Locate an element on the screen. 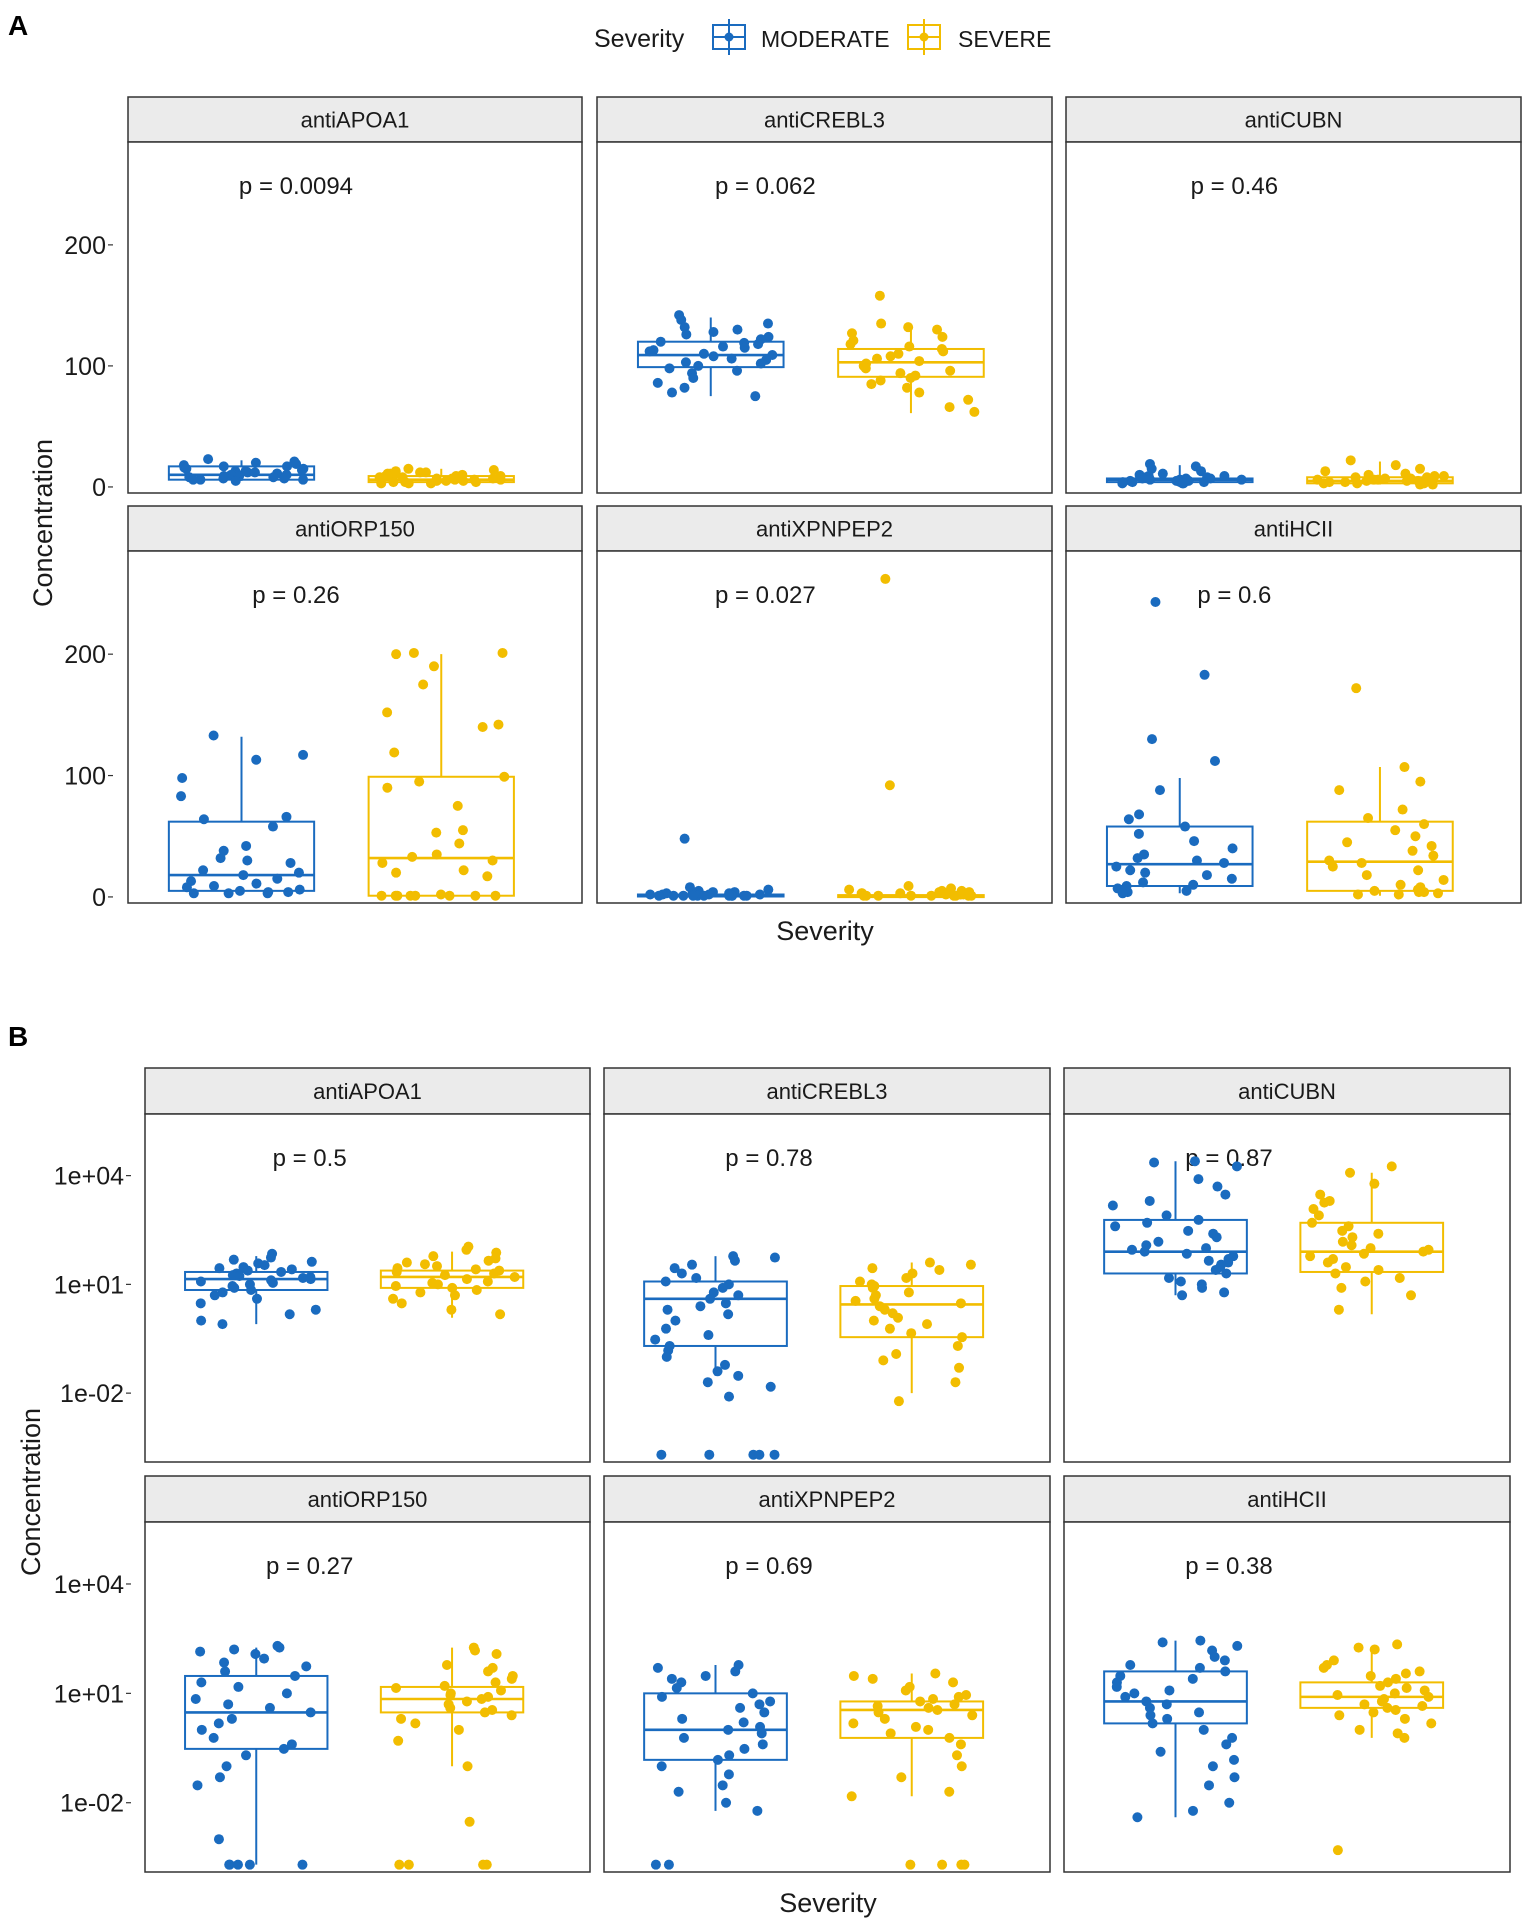  y-tick-label: 1e+01 is located at coordinates (89, 1285).